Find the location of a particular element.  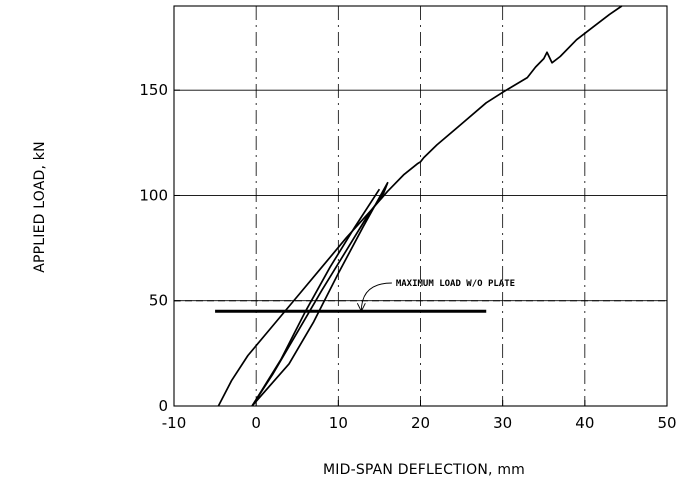

y-tick-label-3: 150 is located at coordinates (153, 90).